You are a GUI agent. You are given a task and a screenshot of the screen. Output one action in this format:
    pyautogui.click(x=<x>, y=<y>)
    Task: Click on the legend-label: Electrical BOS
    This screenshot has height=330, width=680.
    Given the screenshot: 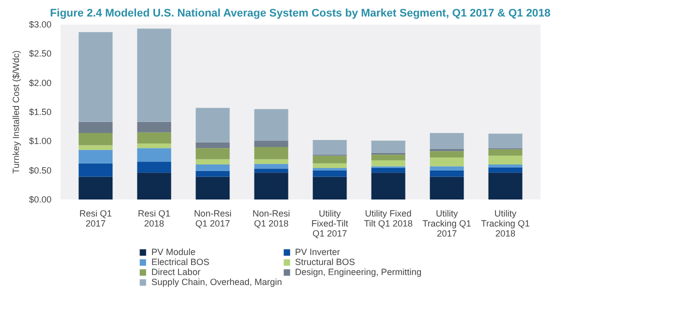 What is the action you would take?
    pyautogui.click(x=180, y=262)
    